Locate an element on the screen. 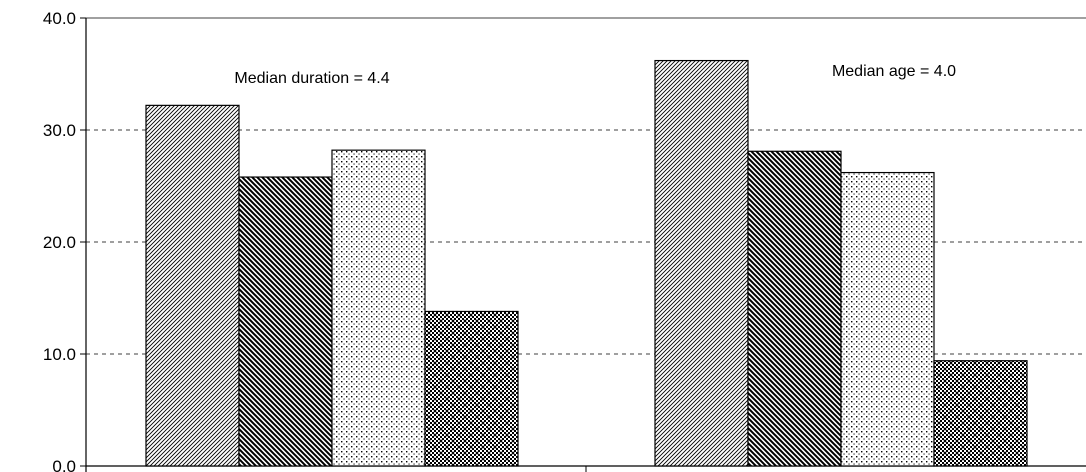 This screenshot has width=1086, height=472. y-tick-label: 10.0 is located at coordinates (59, 354).